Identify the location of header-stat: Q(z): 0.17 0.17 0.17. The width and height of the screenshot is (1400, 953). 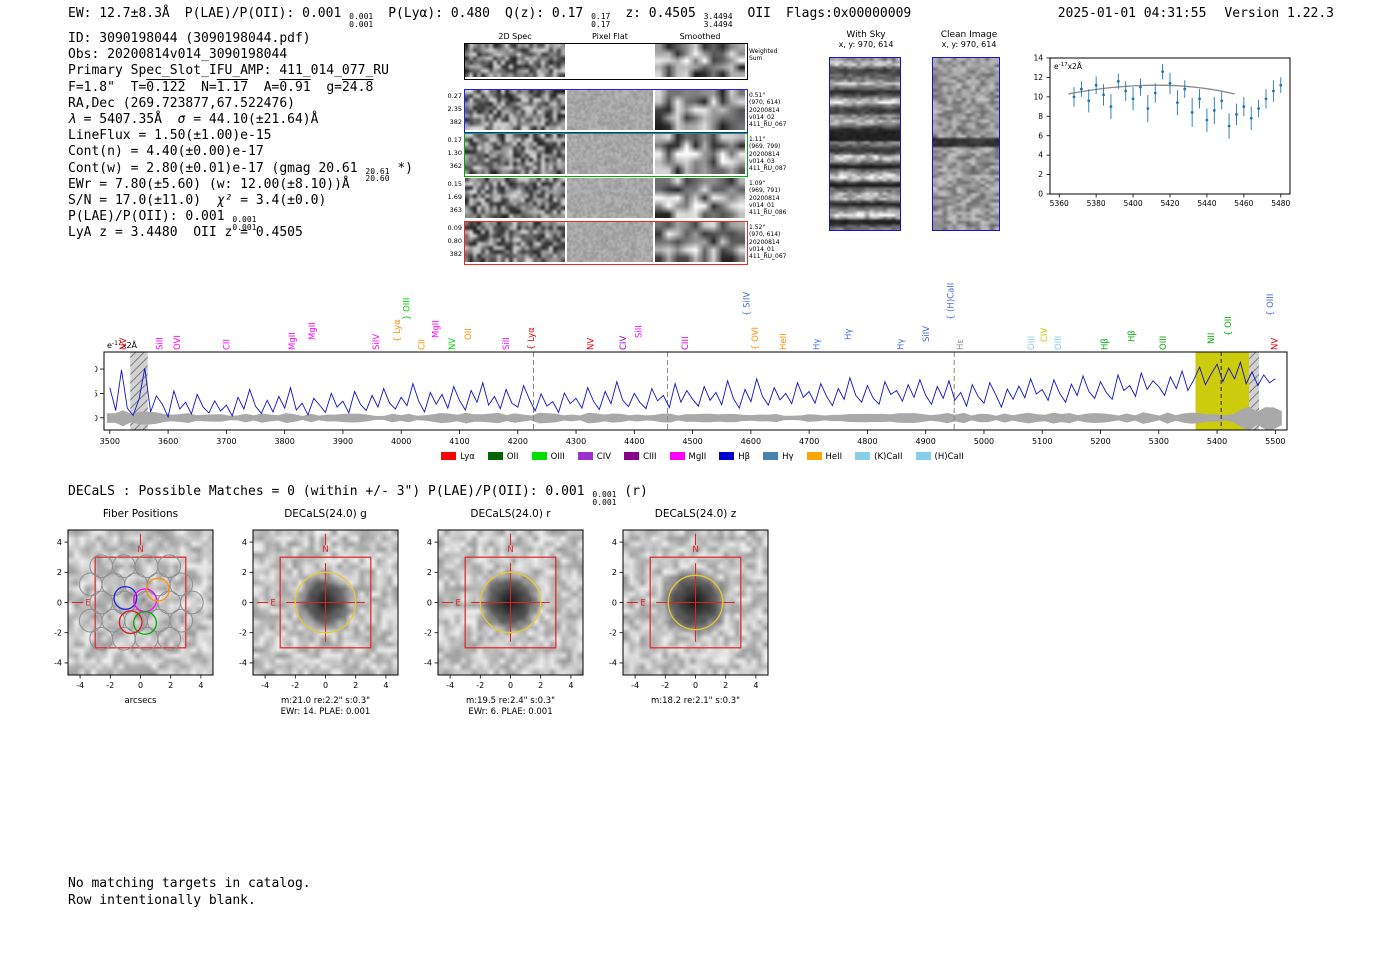
(557, 17).